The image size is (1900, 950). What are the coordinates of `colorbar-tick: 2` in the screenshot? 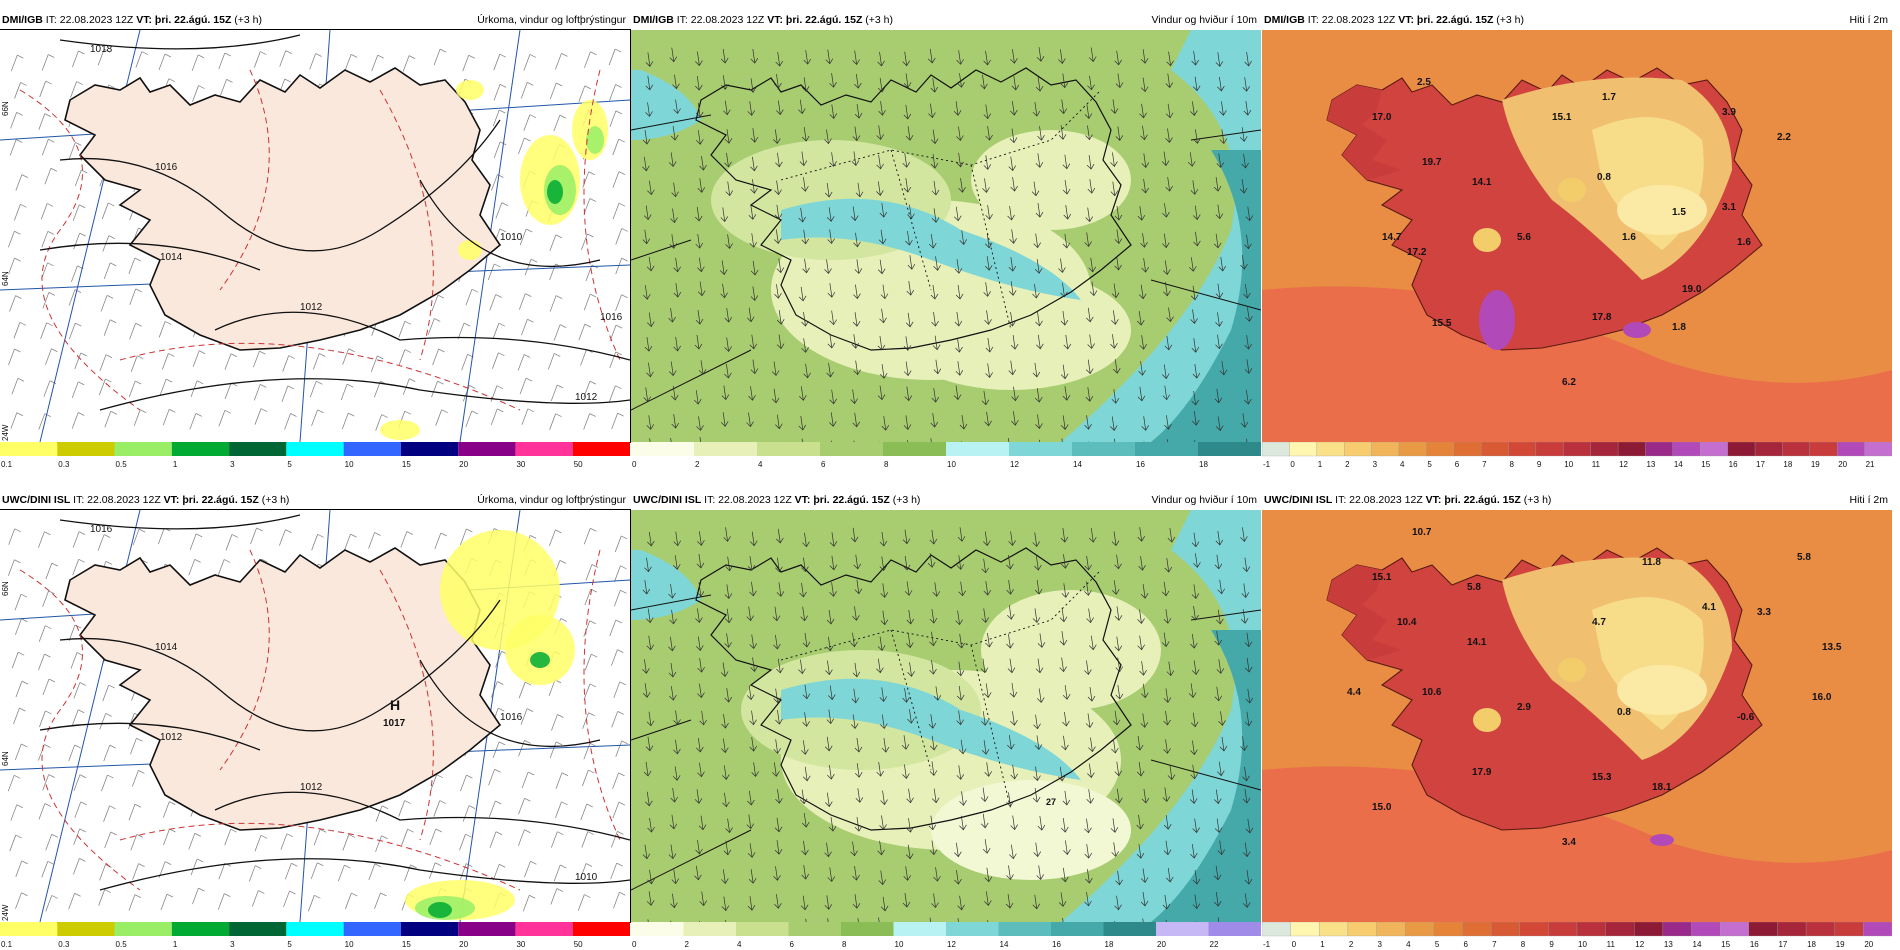 It's located at (1351, 944).